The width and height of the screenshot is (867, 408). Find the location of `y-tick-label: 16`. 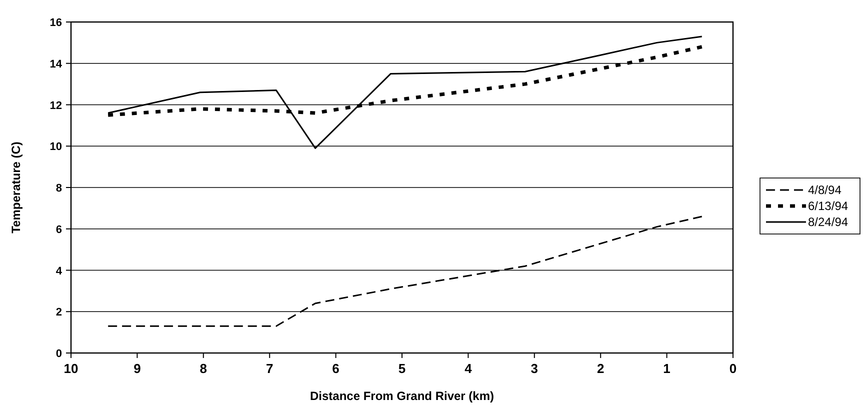

y-tick-label: 16 is located at coordinates (56, 23).